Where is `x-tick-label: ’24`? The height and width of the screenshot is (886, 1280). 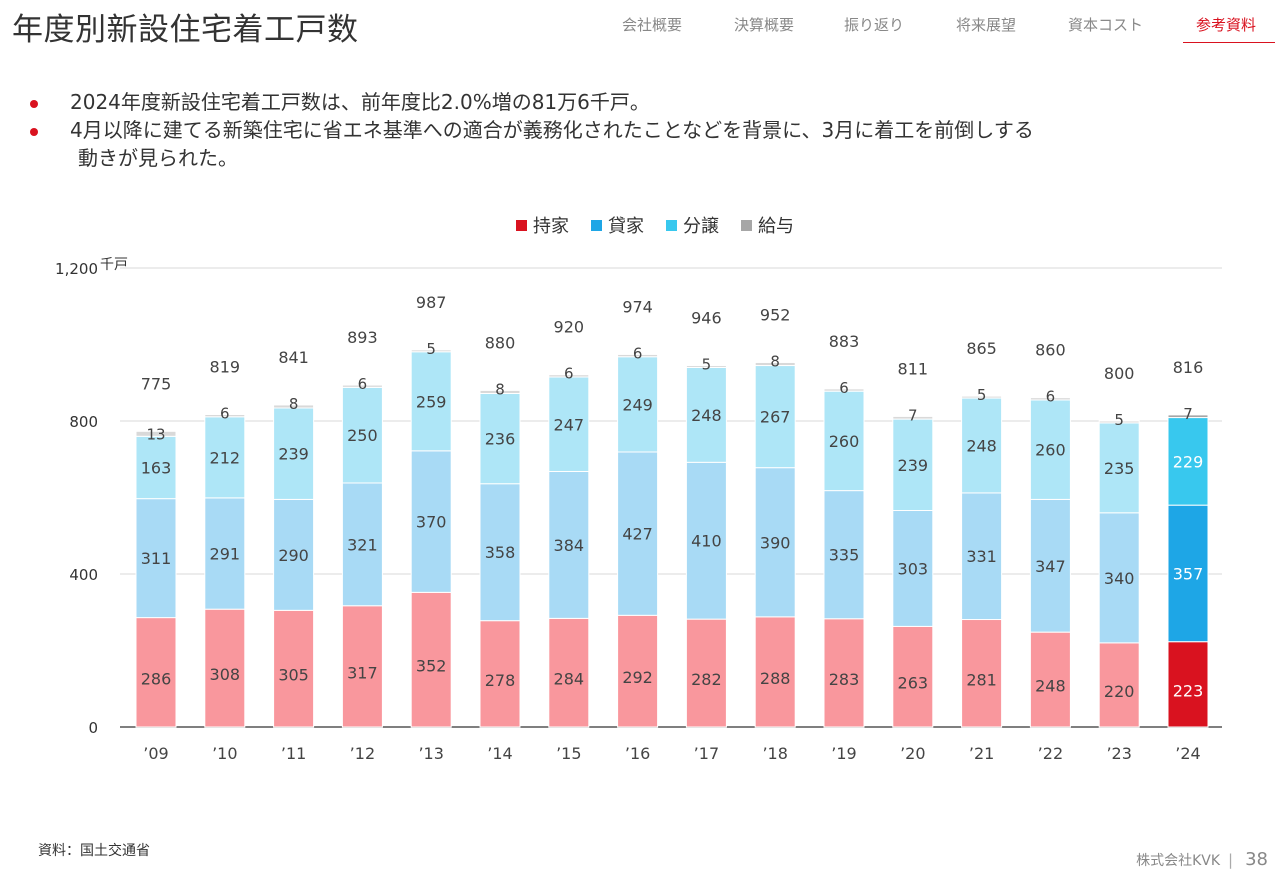 x-tick-label: ’24 is located at coordinates (1187, 753).